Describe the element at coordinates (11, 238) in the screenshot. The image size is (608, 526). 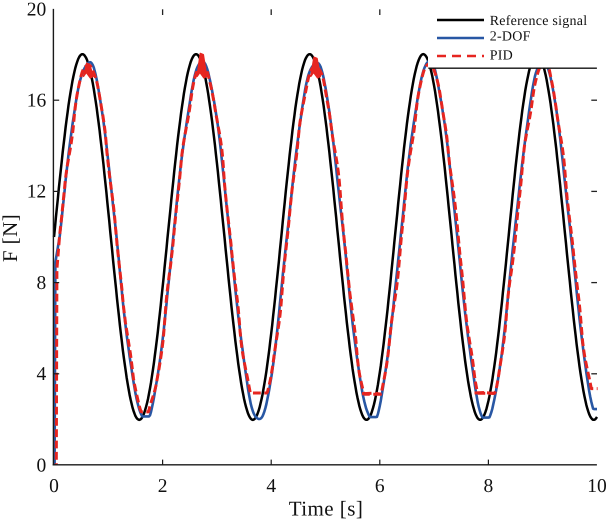
I see `svg-text: F [N]` at that location.